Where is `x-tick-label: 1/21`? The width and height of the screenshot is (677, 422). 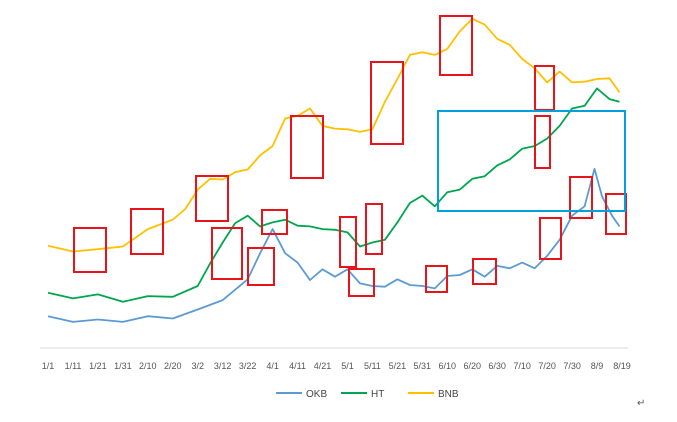
x-tick-label: 1/21 is located at coordinates (98, 366).